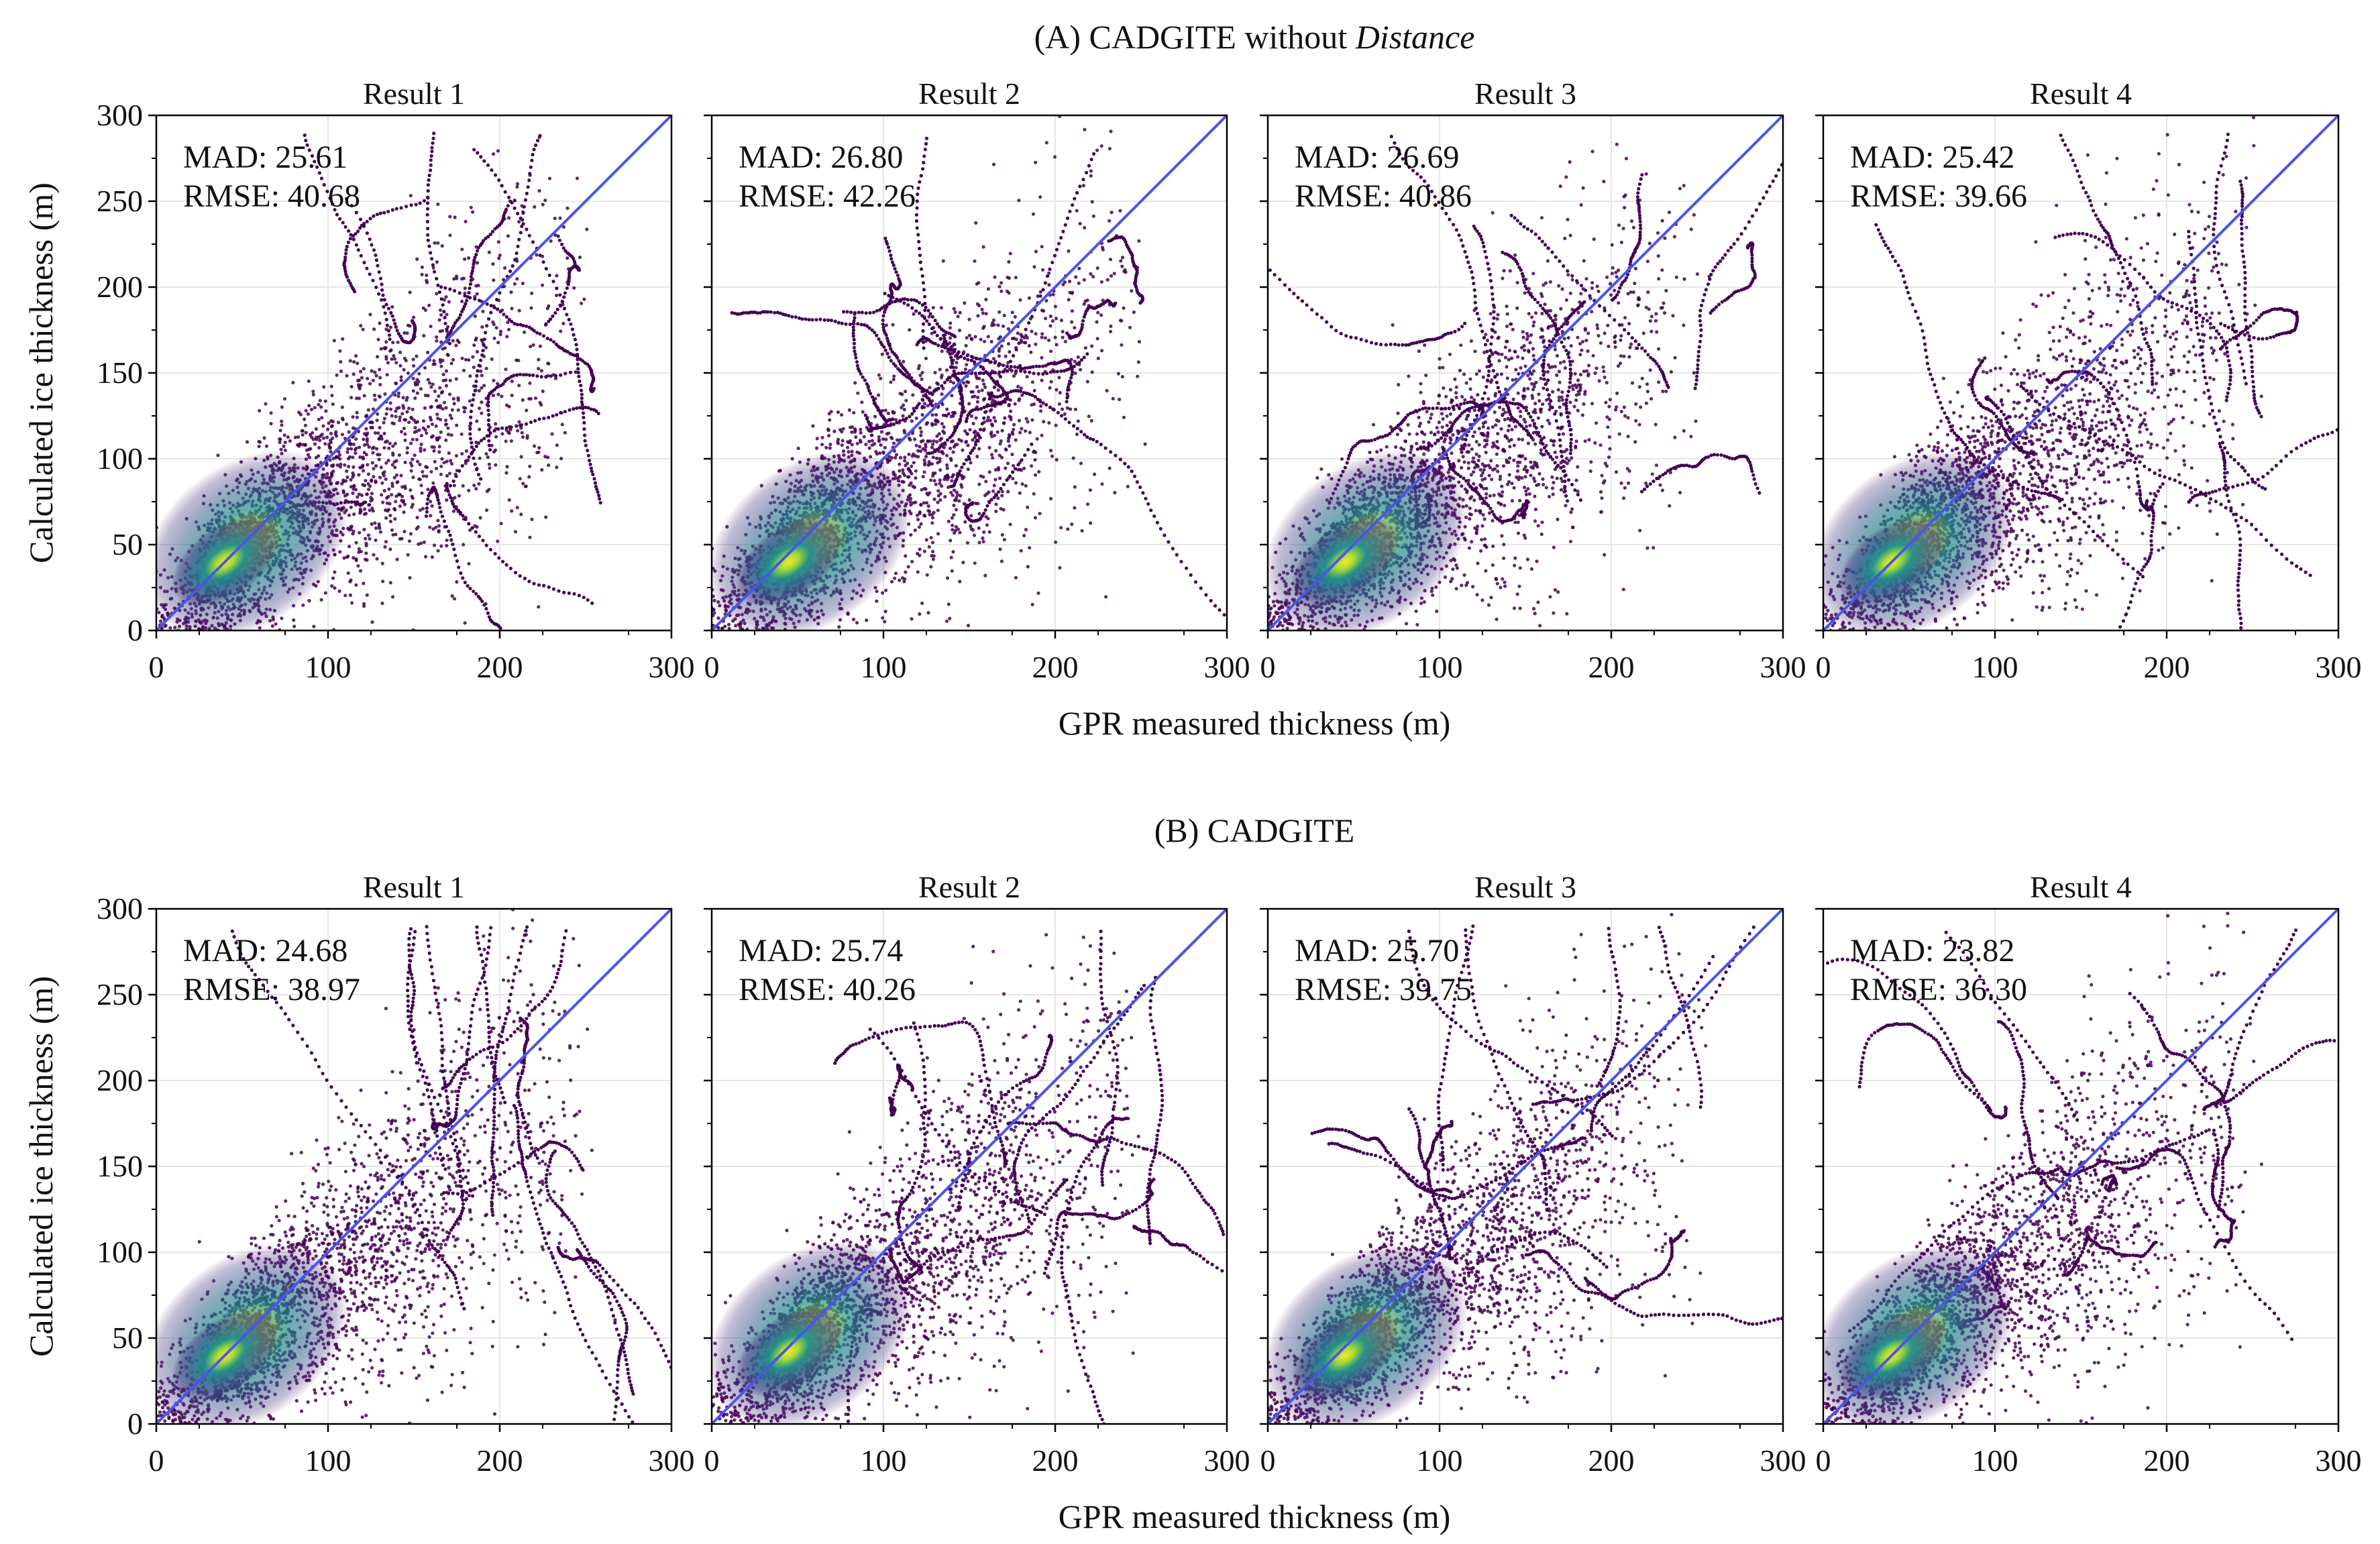 The width and height of the screenshot is (2380, 1544). What do you see at coordinates (120, 201) in the screenshot?
I see `y-tick-label: 250` at bounding box center [120, 201].